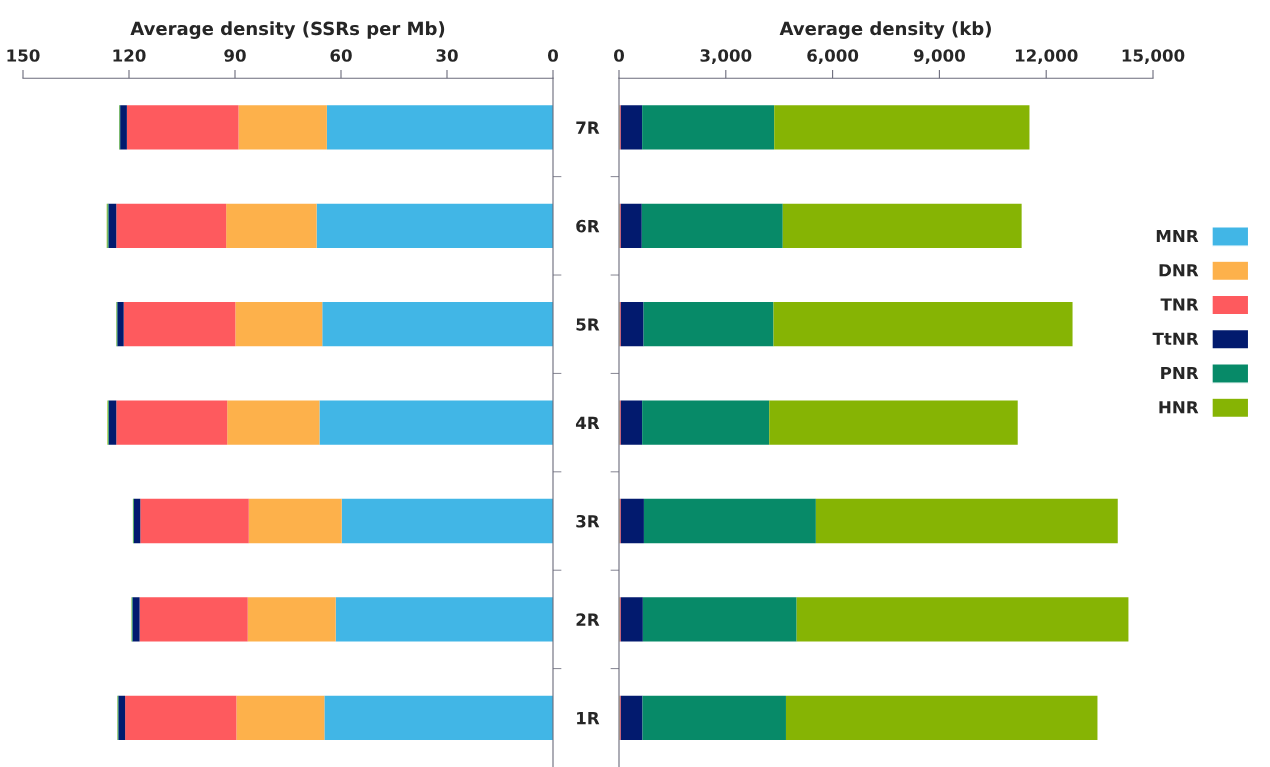  Describe the element at coordinates (129, 55) in the screenshot. I see `x-tick-label: 120` at that location.